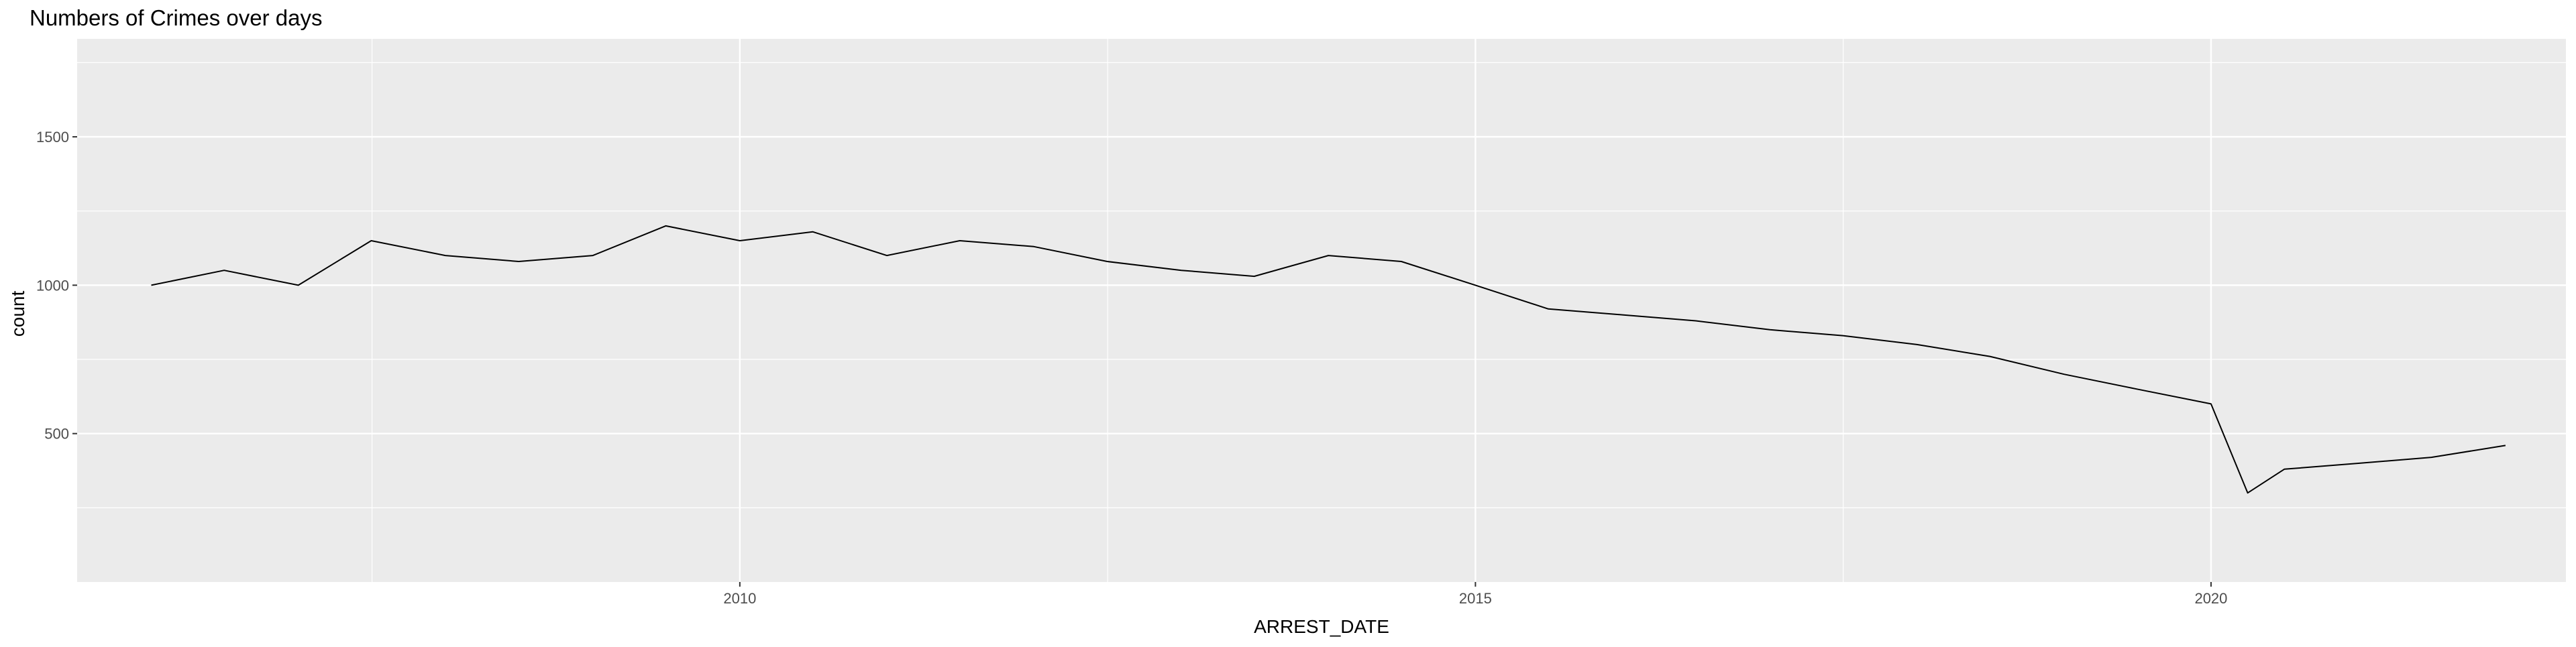  I want to click on x-tick-label: 2015, so click(1475, 598).